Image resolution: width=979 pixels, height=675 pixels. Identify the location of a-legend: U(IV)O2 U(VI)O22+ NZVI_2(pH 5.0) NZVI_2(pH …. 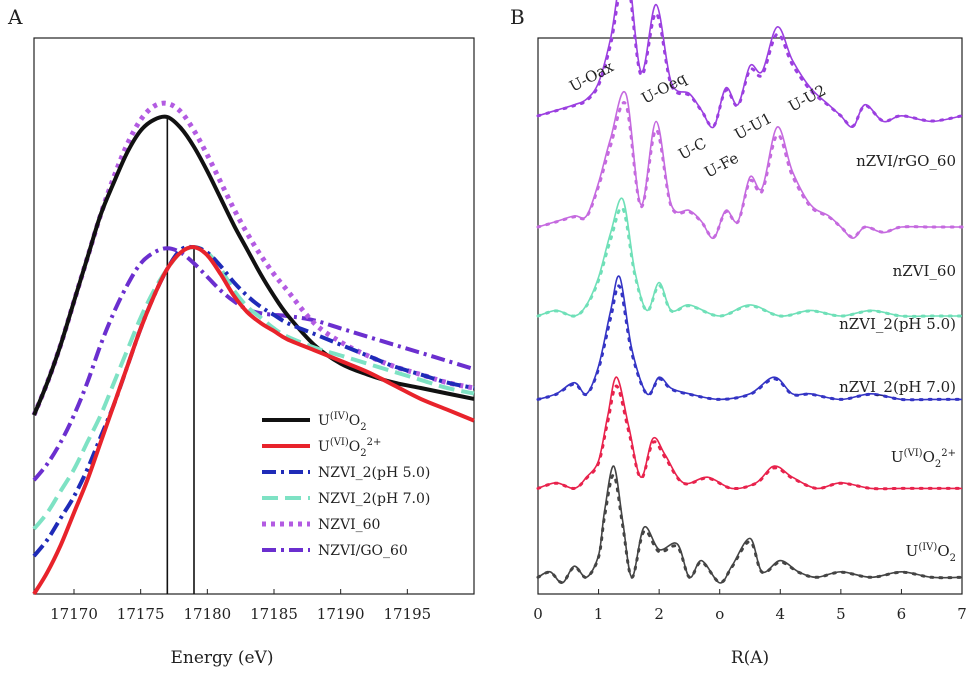
(346, 485).